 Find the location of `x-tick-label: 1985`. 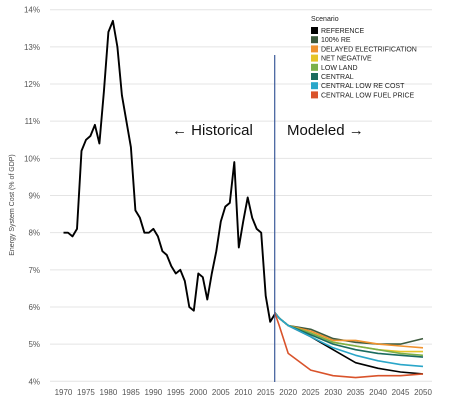

x-tick-label: 1985 is located at coordinates (131, 392).